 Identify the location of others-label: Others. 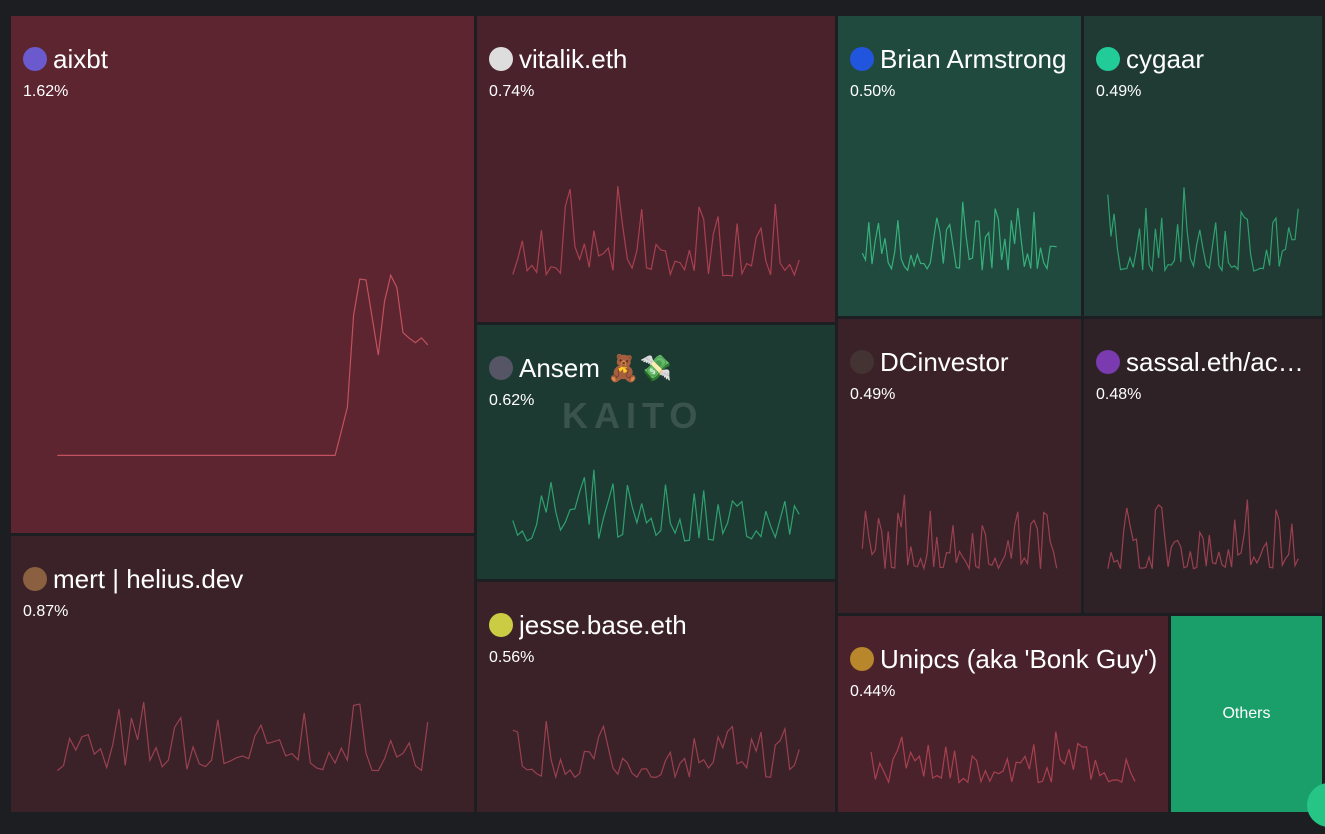
(1246, 713).